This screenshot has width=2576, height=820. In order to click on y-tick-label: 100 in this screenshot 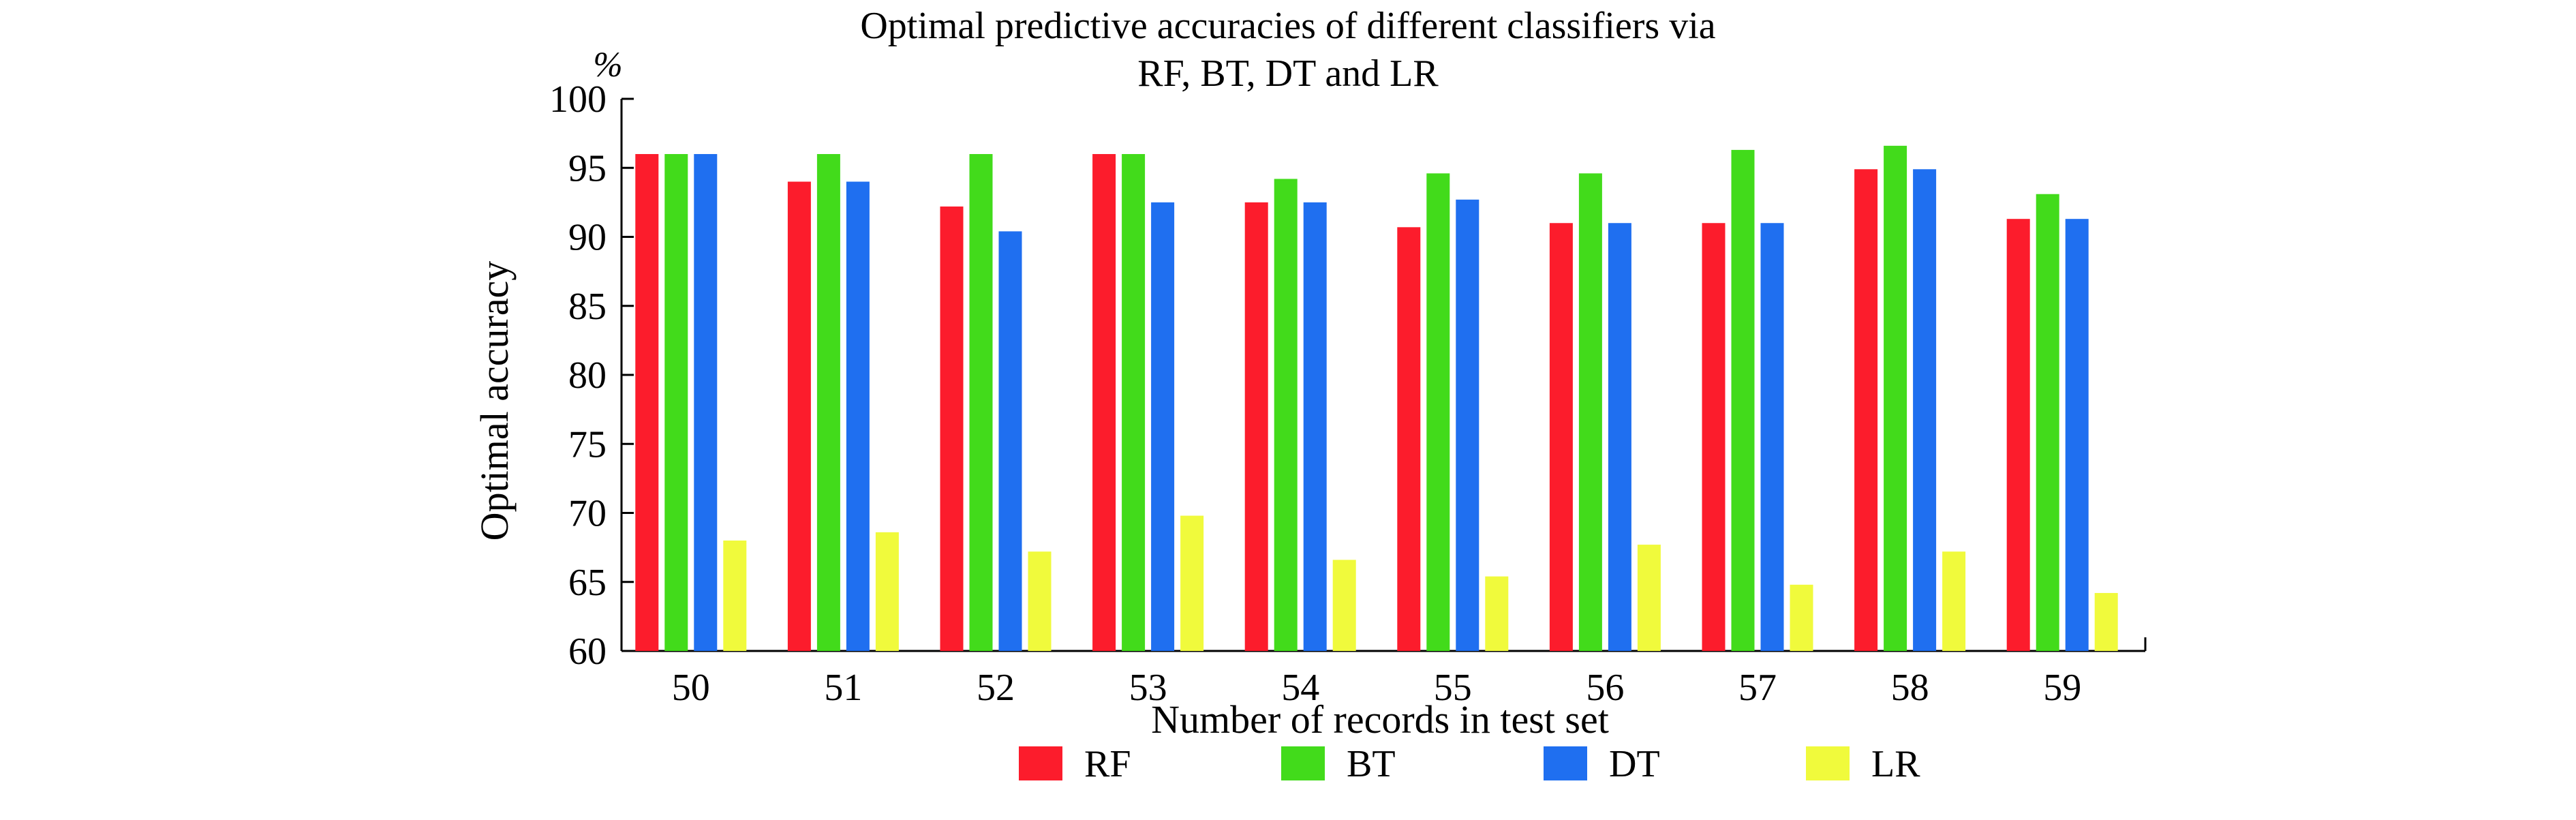, I will do `click(578, 99)`.